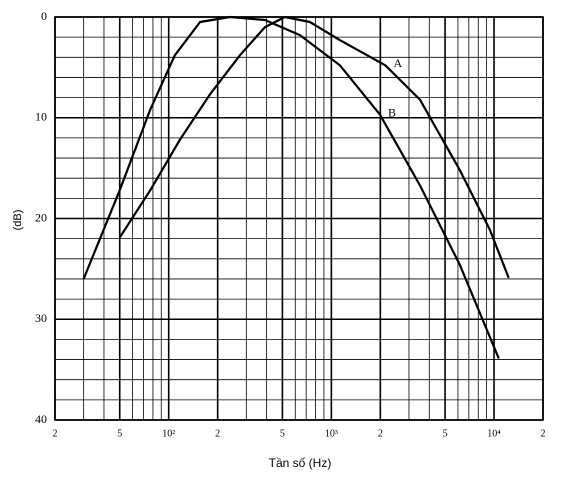  I want to click on y-axis-label: (dB), so click(18, 220).